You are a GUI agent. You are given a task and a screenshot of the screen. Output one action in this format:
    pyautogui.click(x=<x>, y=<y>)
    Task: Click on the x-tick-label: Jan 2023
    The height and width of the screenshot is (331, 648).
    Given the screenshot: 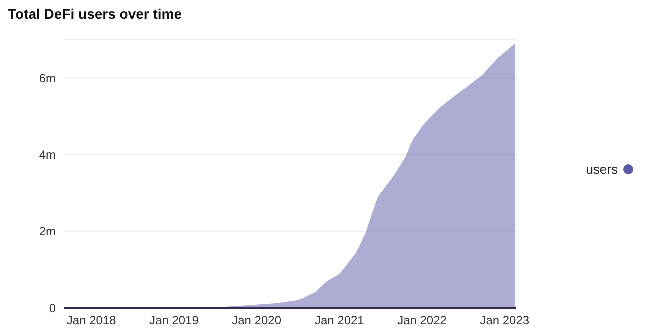 What is the action you would take?
    pyautogui.click(x=505, y=321)
    